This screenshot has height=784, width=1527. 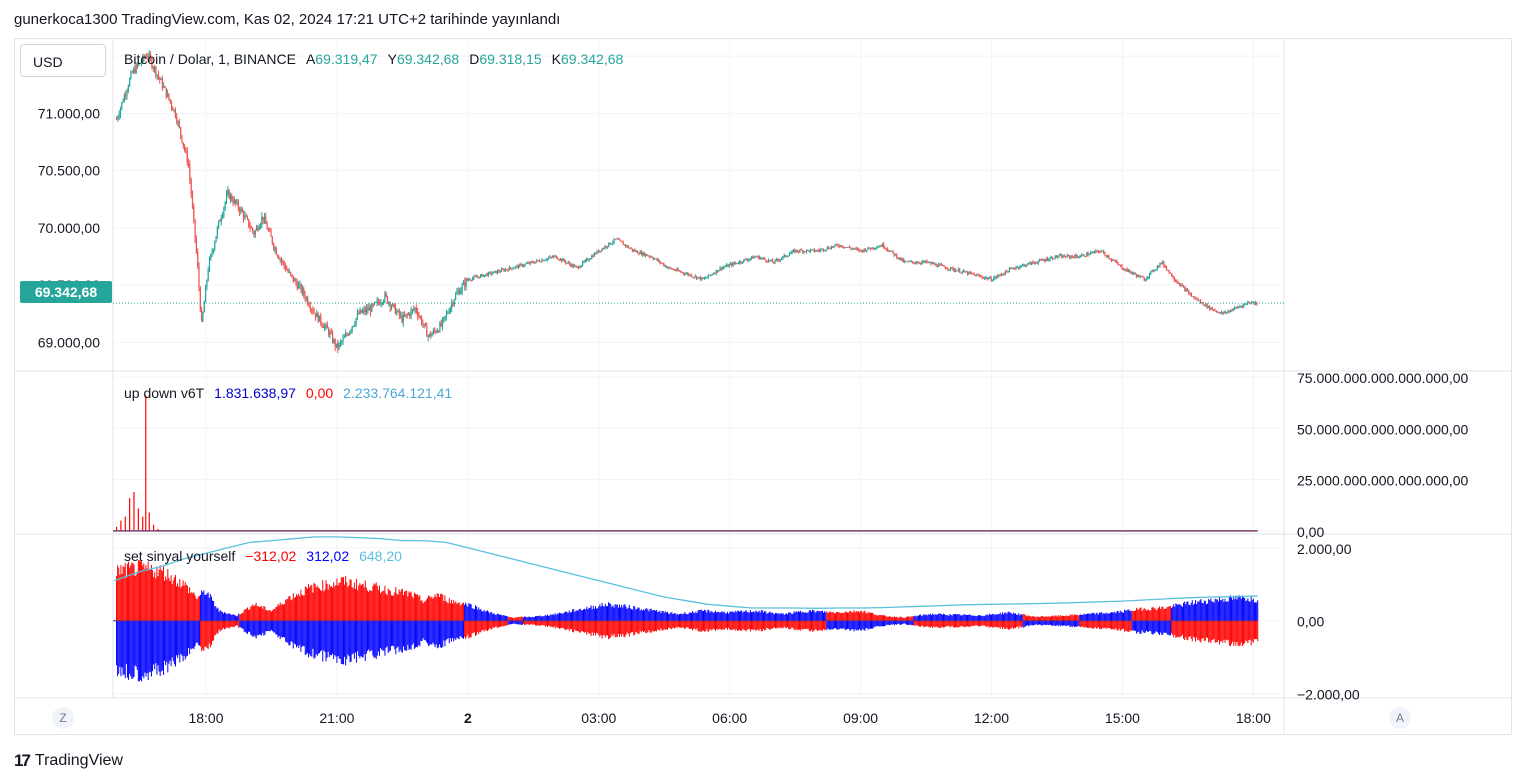 What do you see at coordinates (1382, 429) in the screenshot?
I see `indicator1-tick-label: 50.000.000.000.000.000,00` at bounding box center [1382, 429].